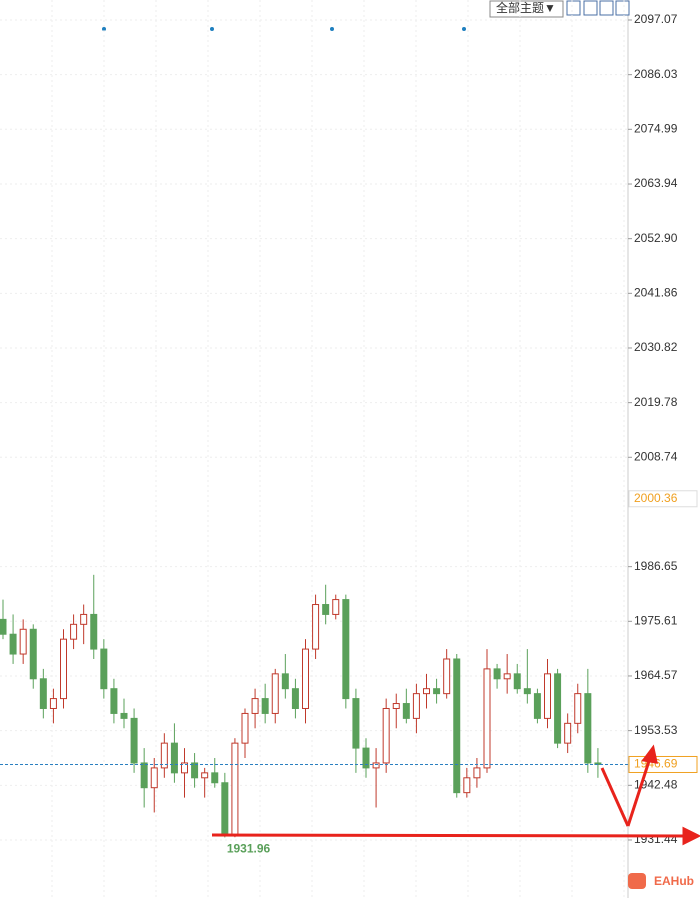 The image size is (700, 898). What do you see at coordinates (656, 19) in the screenshot?
I see `y-tick-label: 2097.07` at bounding box center [656, 19].